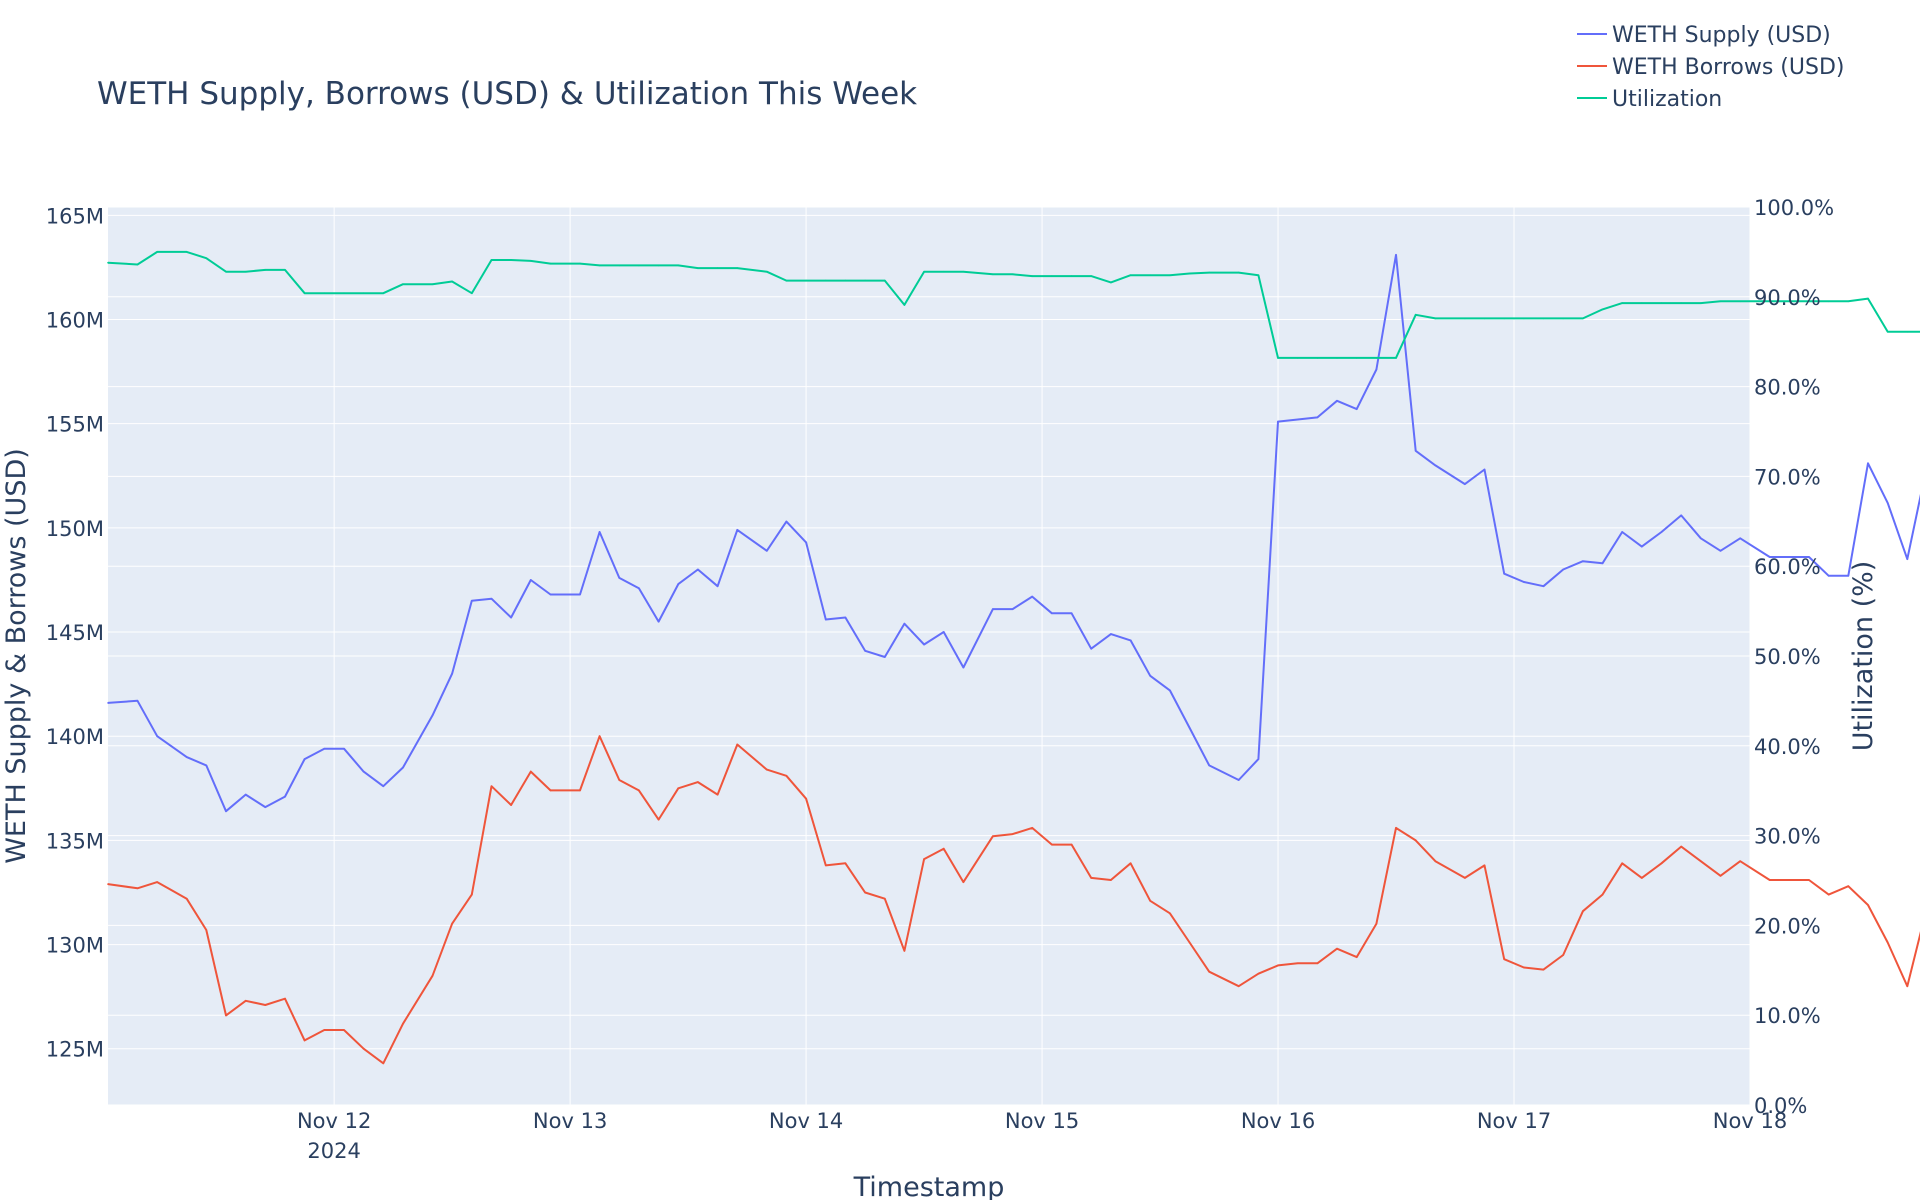  What do you see at coordinates (1514, 1121) in the screenshot?
I see `x-tick-label: Nov 17` at bounding box center [1514, 1121].